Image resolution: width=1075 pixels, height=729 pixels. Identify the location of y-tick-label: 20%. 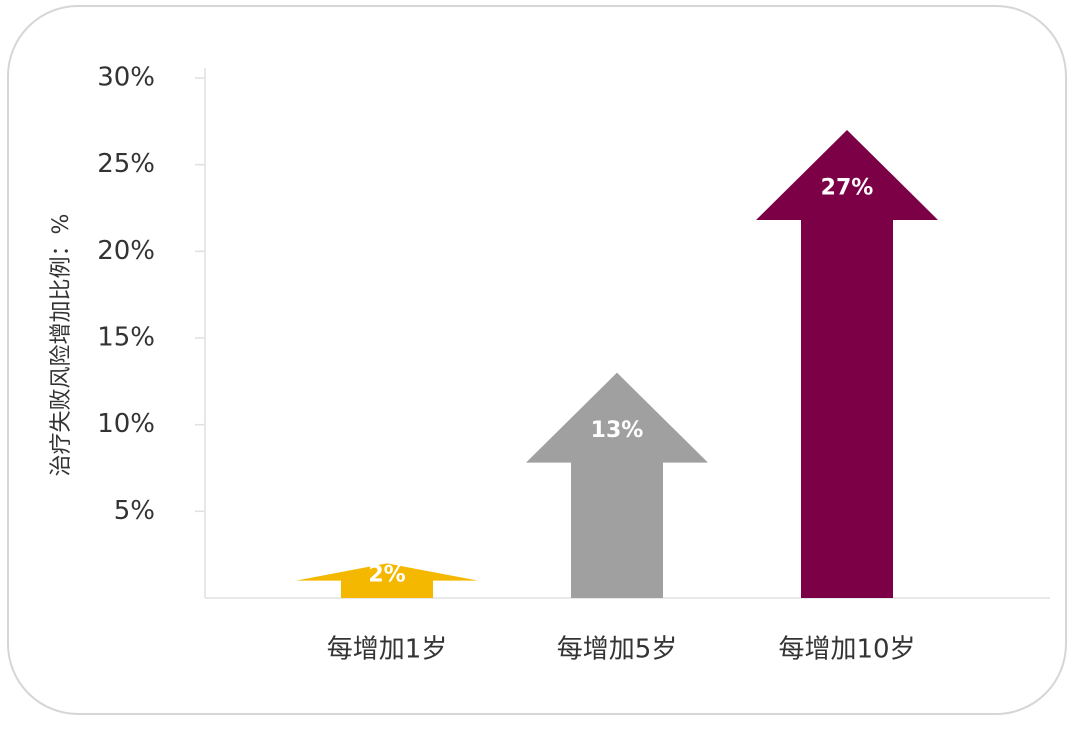
(126, 251).